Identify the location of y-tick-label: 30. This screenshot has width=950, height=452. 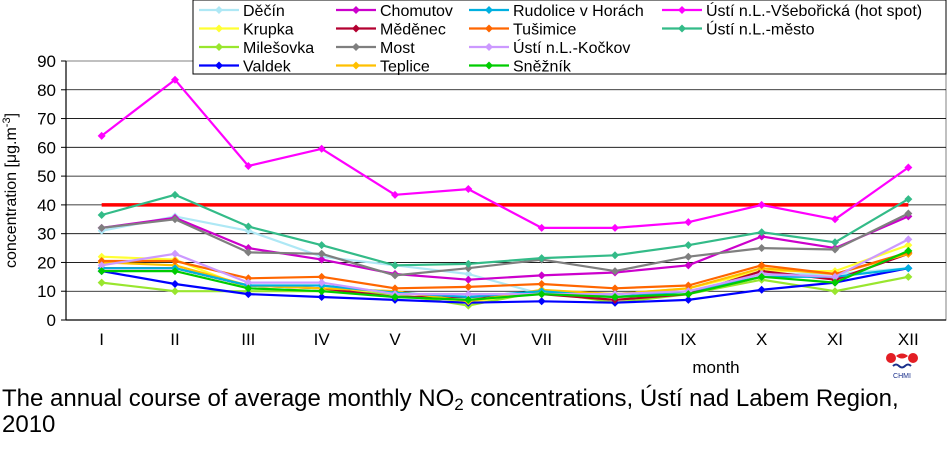
(46, 234).